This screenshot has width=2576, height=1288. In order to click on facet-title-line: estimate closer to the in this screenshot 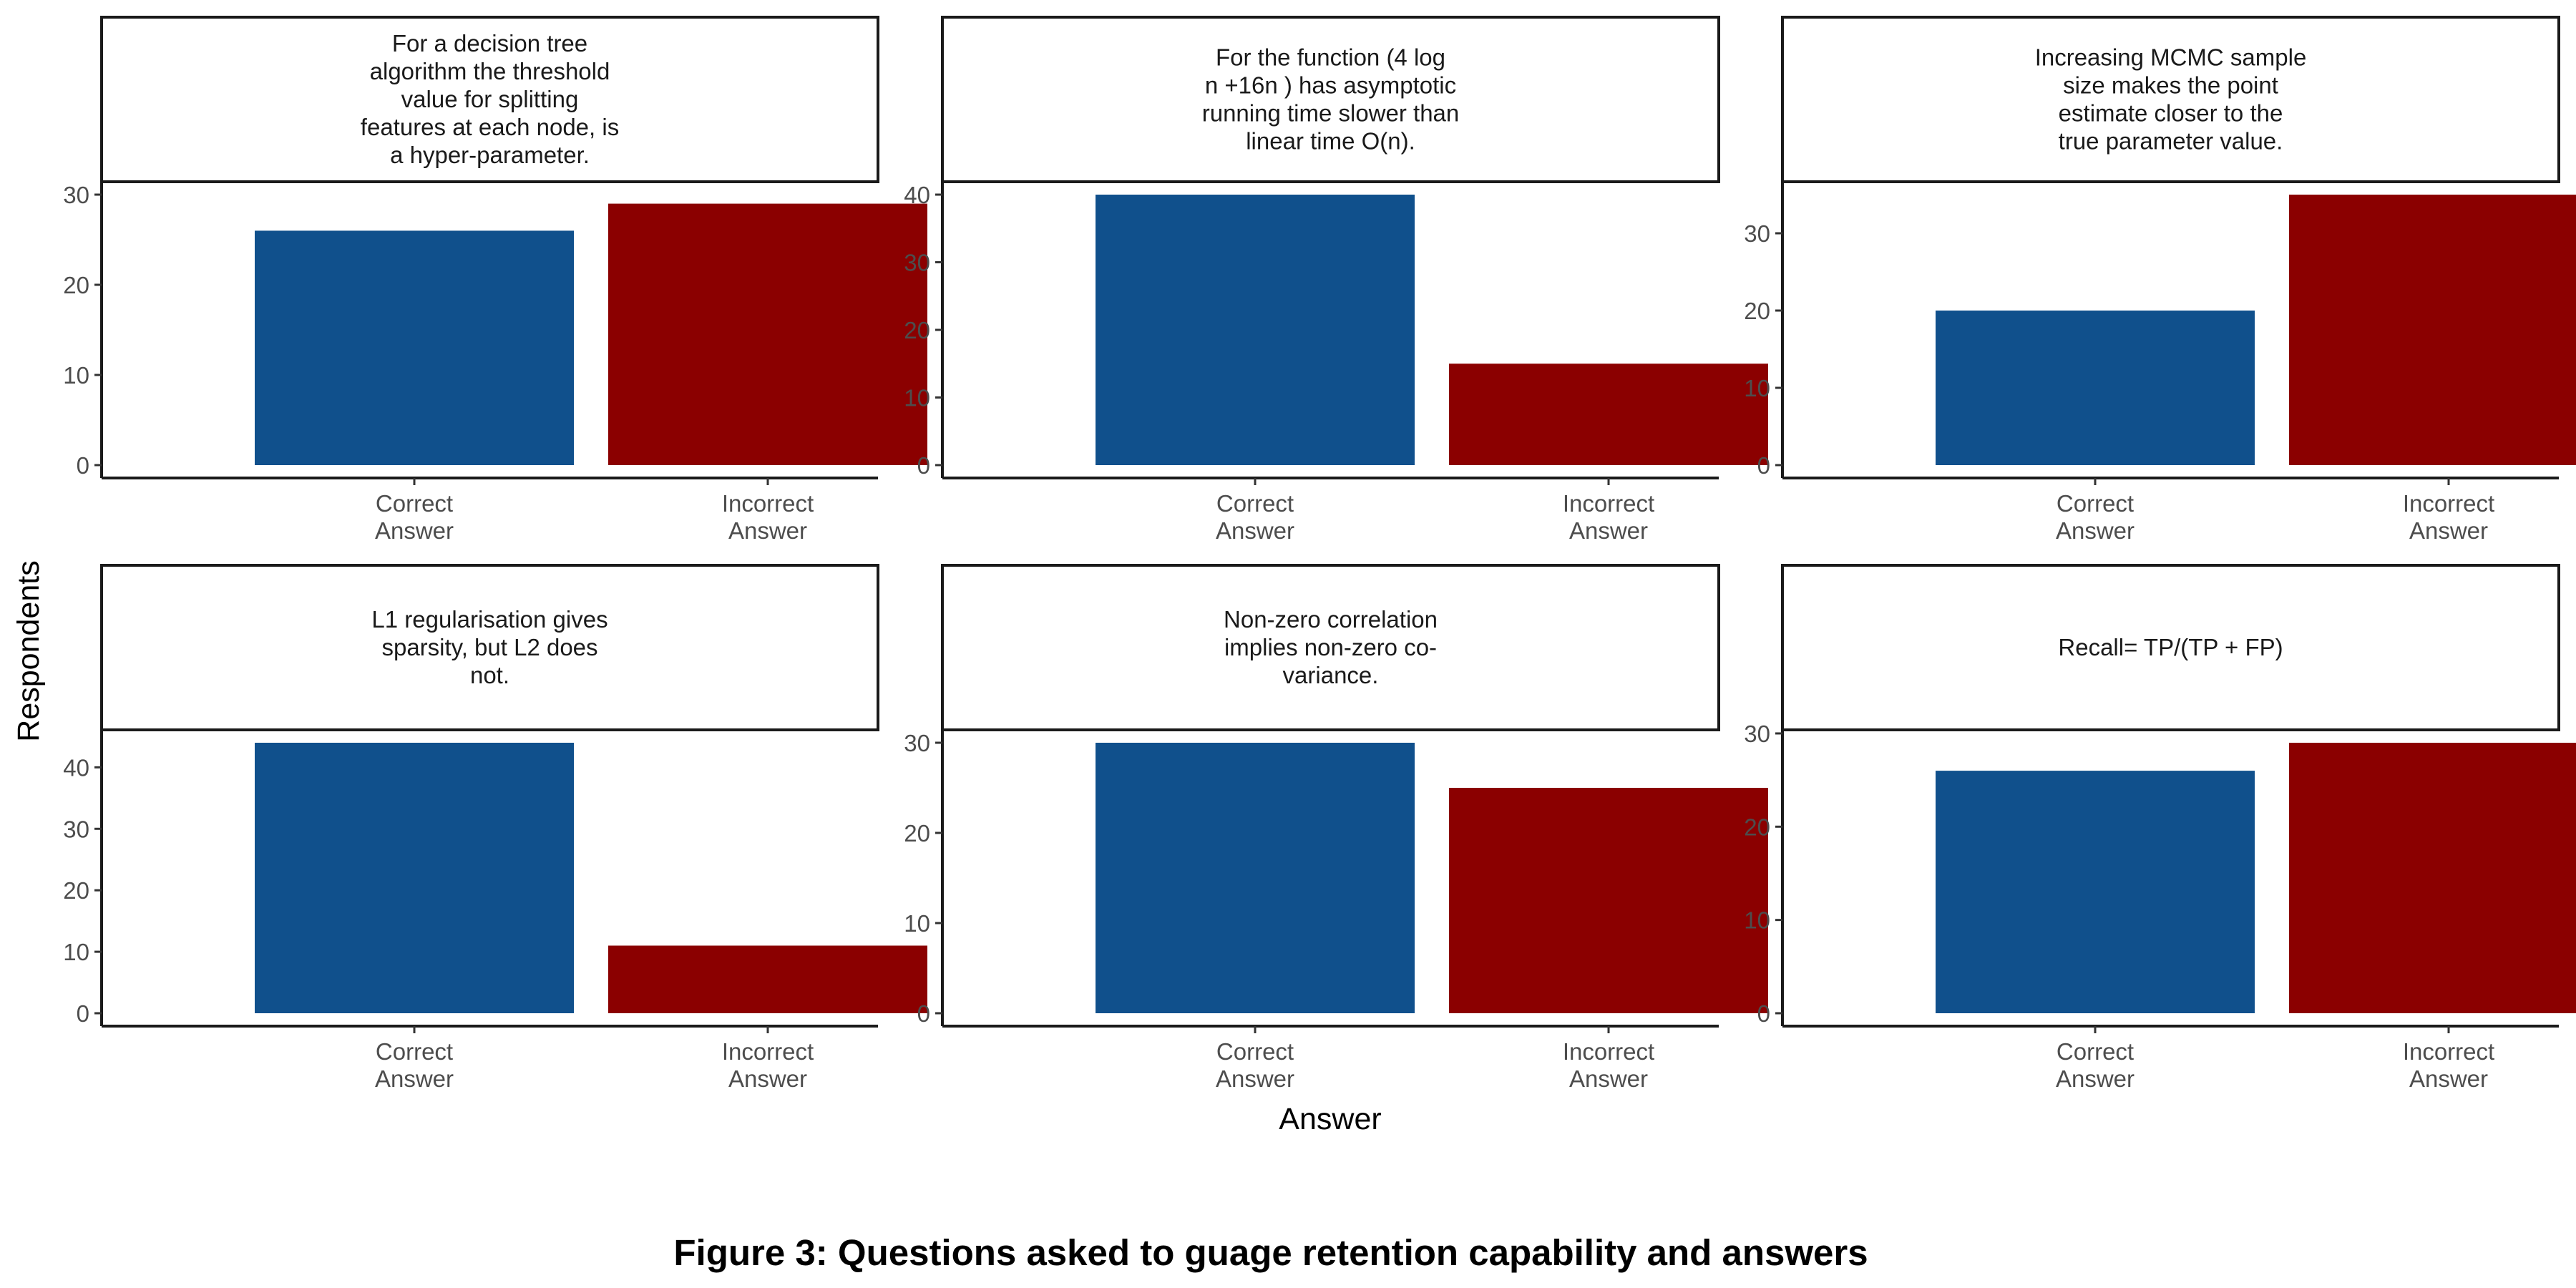, I will do `click(2171, 113)`.